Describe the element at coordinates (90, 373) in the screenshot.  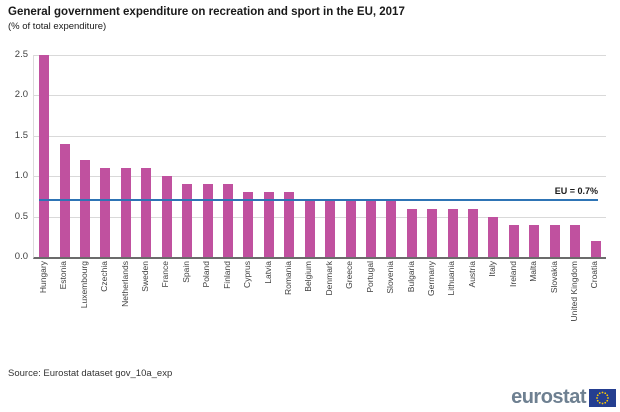
I see `source-note: Source: Eurostat dataset gov_10a_exp` at that location.